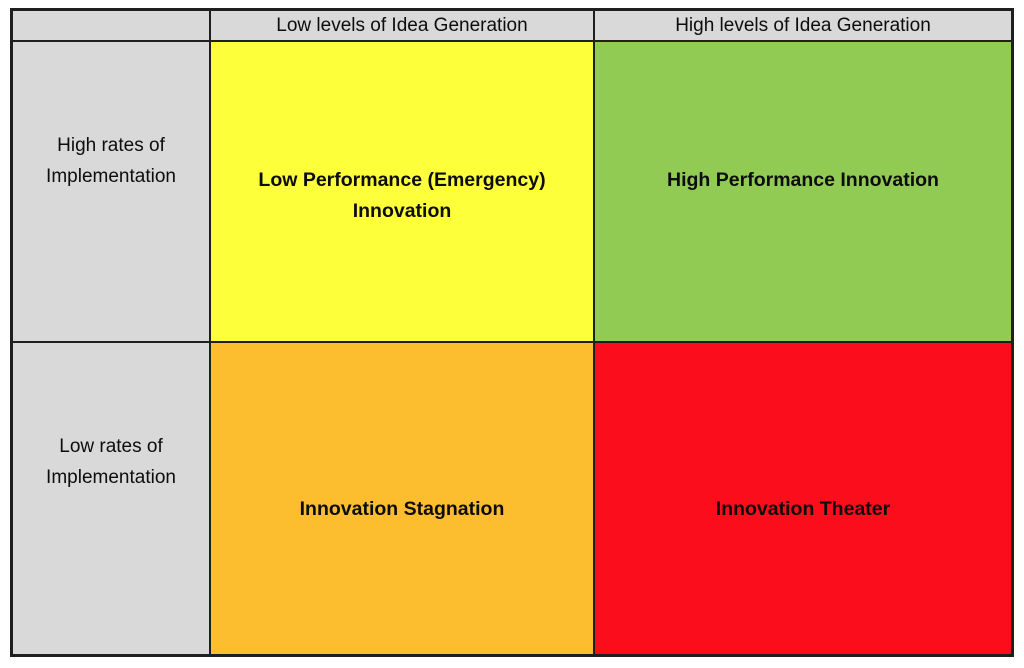 The width and height of the screenshot is (1024, 668). I want to click on col-header-low-idea-generation-label: Low levels of Idea Generation, so click(402, 25).